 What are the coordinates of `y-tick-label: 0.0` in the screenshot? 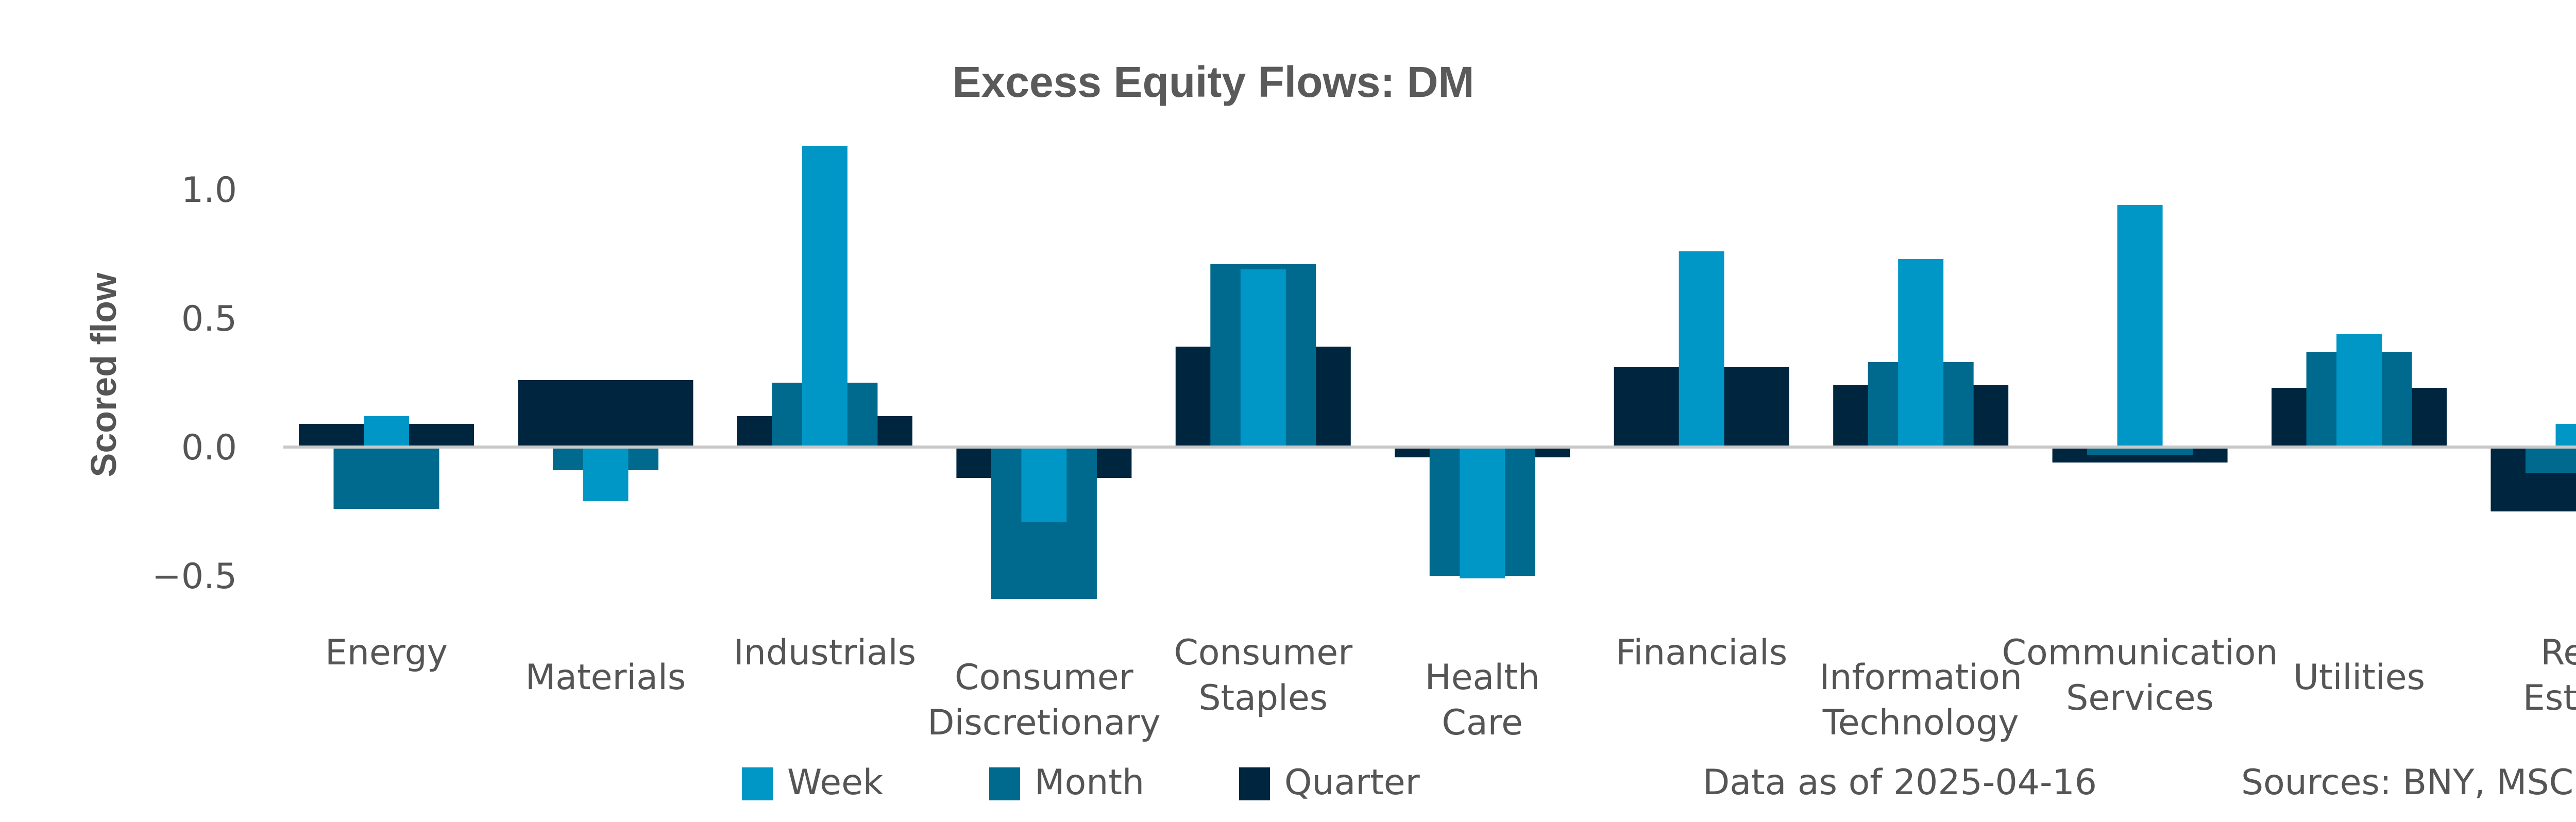 It's located at (209, 448).